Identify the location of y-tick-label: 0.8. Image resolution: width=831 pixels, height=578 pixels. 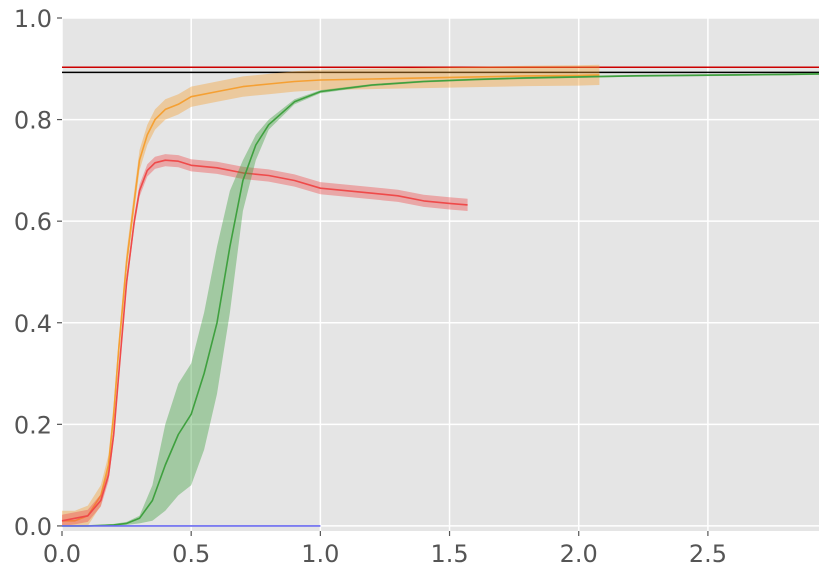
(33, 121).